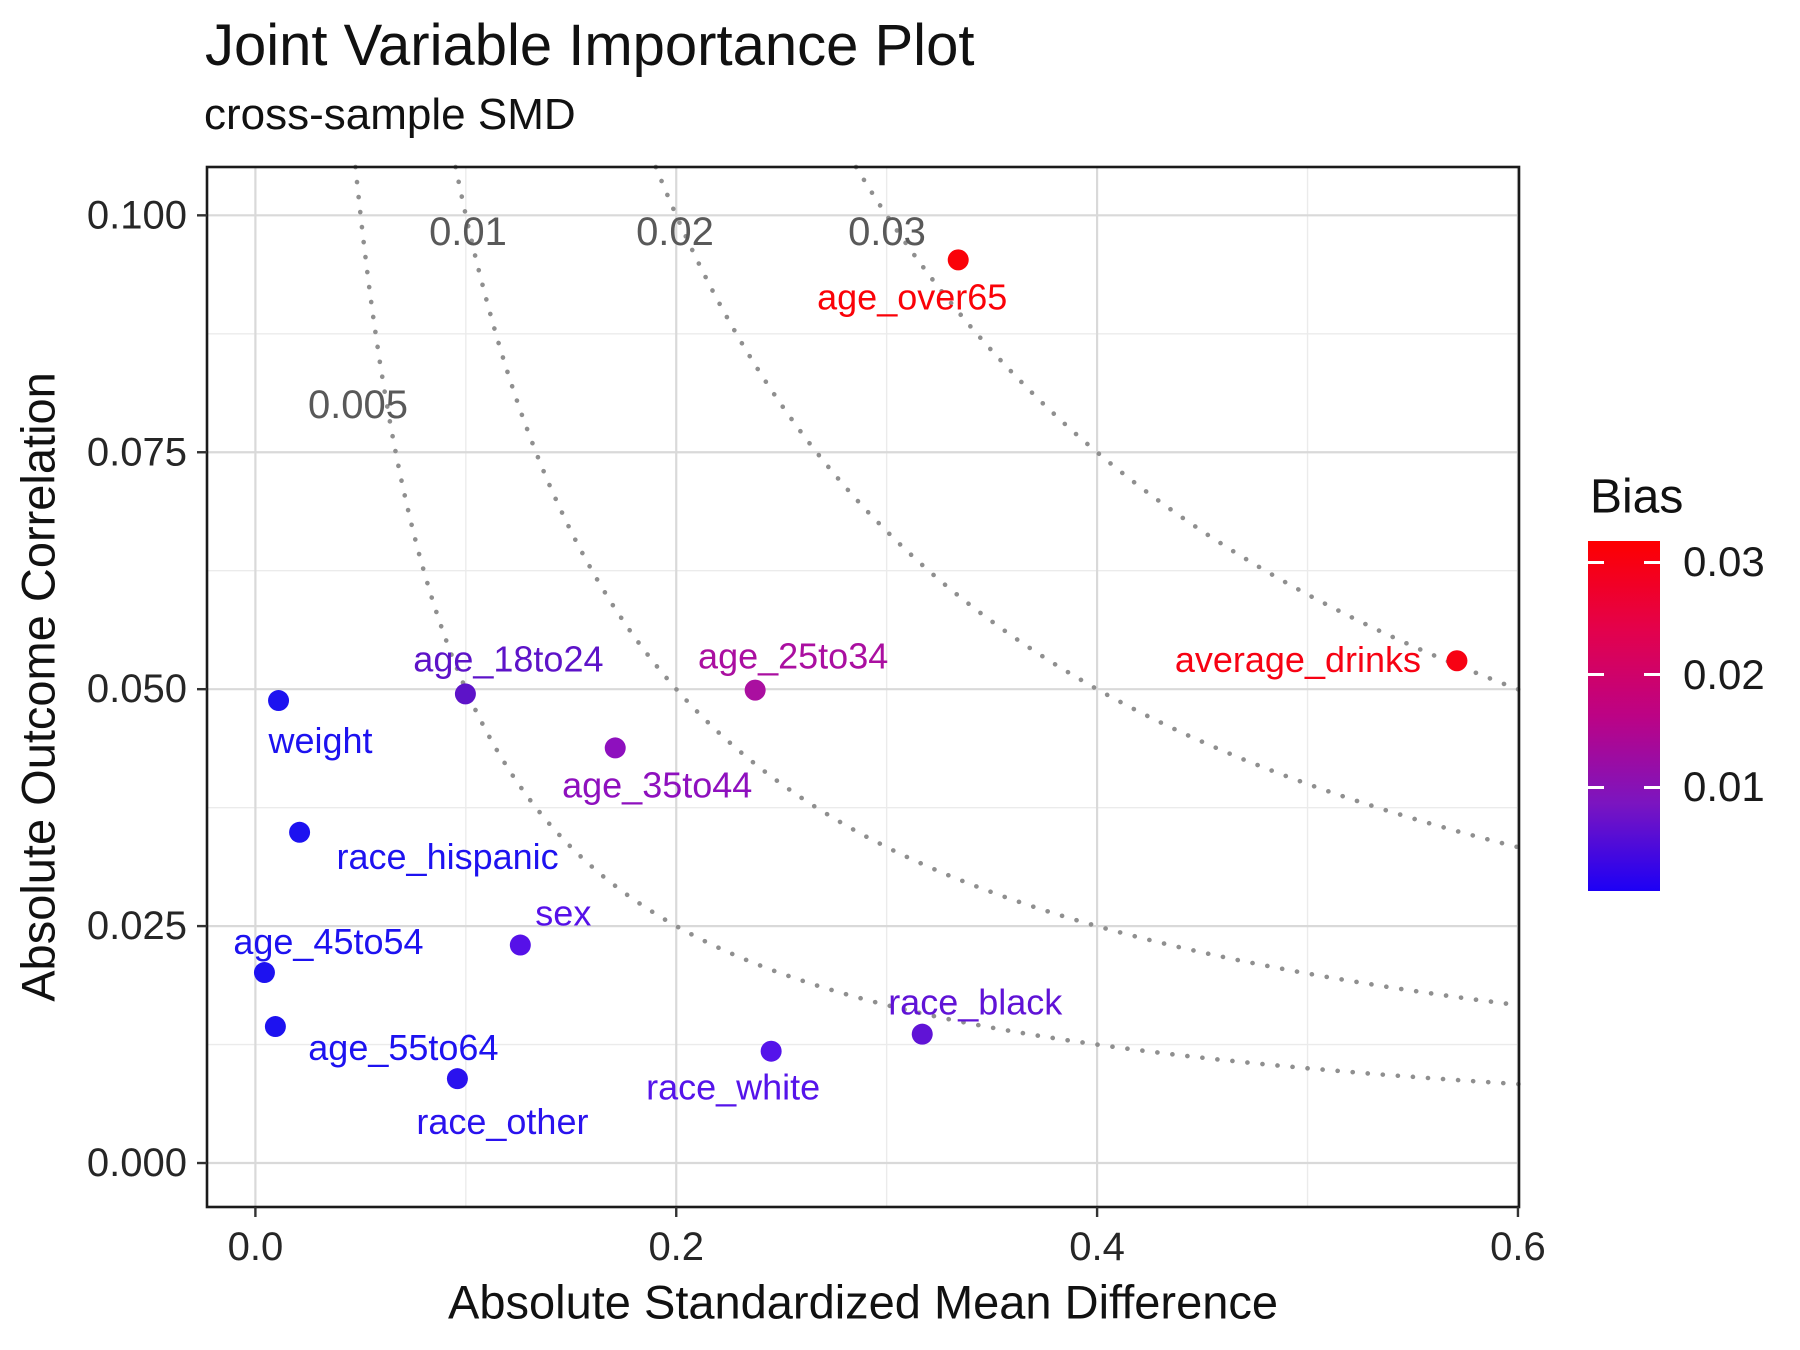  What do you see at coordinates (300, 832) in the screenshot?
I see `data-point-race_hispanic` at bounding box center [300, 832].